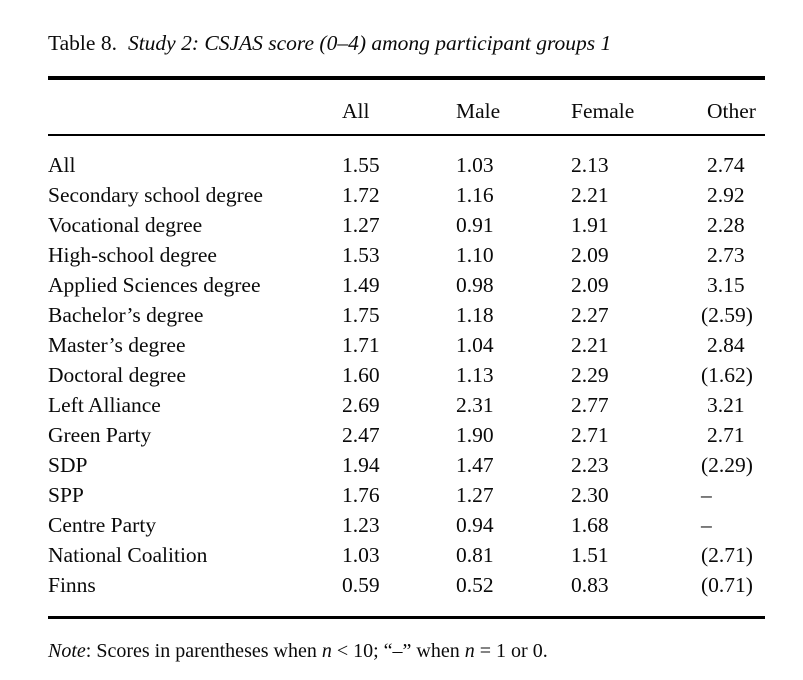 This screenshot has height=680, width=803. Describe the element at coordinates (736, 107) in the screenshot. I see `column-header-other: Other` at that location.